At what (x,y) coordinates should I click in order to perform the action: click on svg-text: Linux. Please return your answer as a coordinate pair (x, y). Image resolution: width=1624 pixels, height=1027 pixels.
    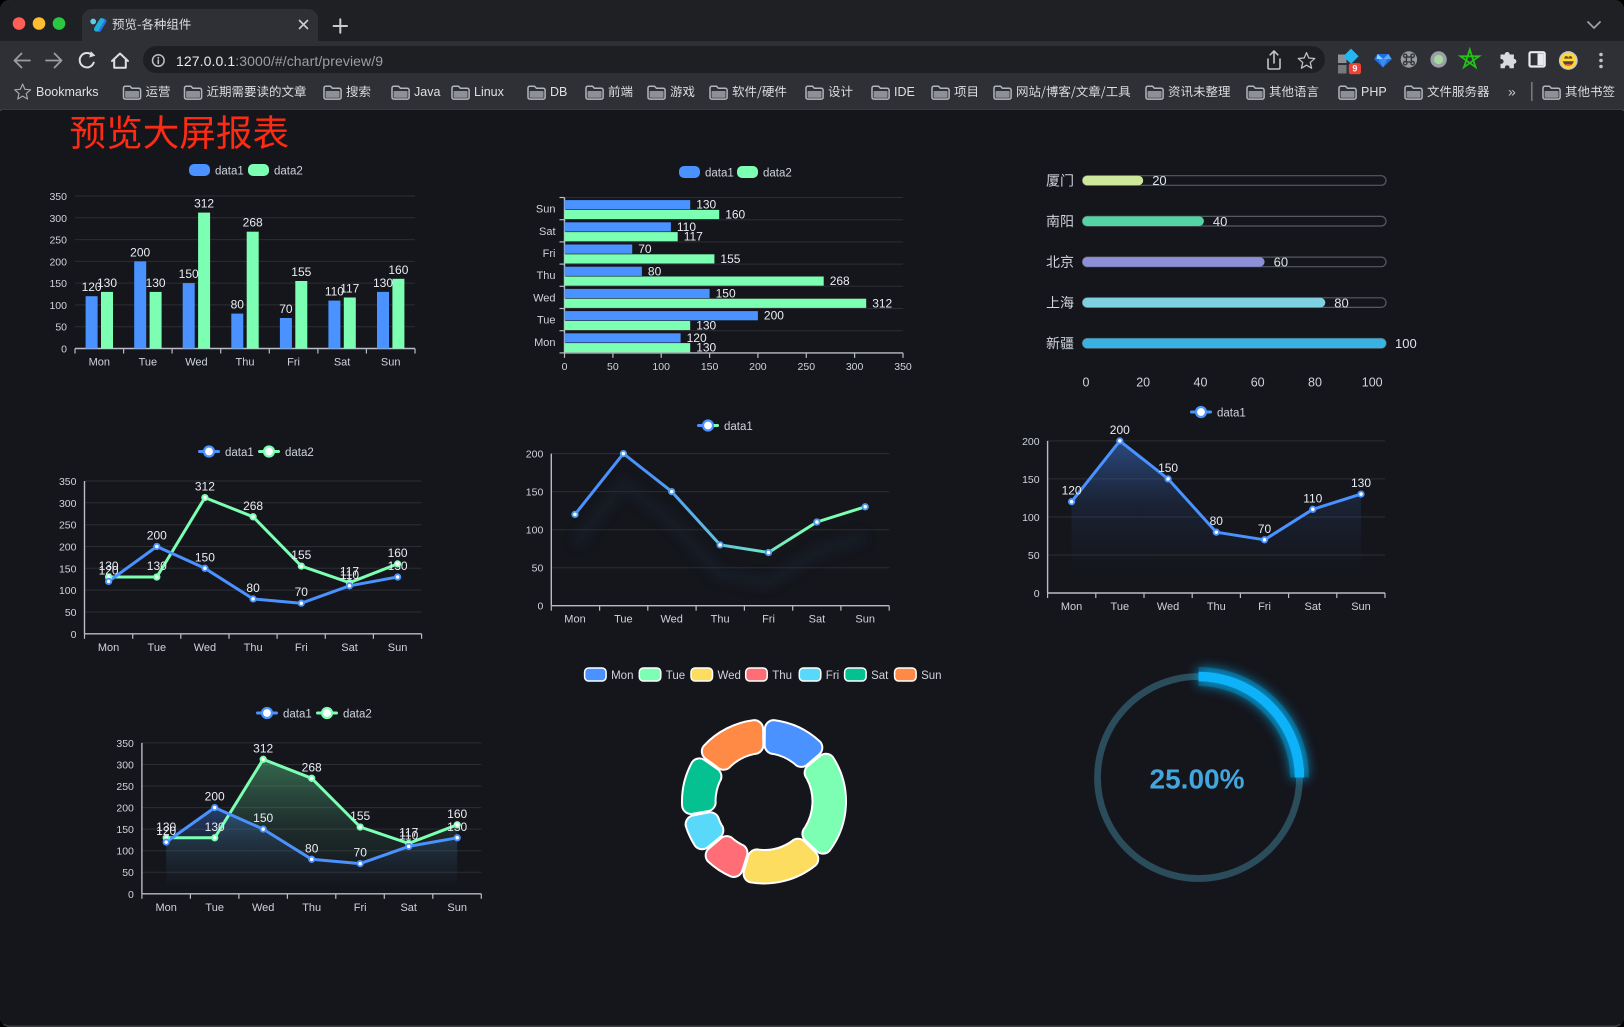
    Looking at the image, I should click on (489, 92).